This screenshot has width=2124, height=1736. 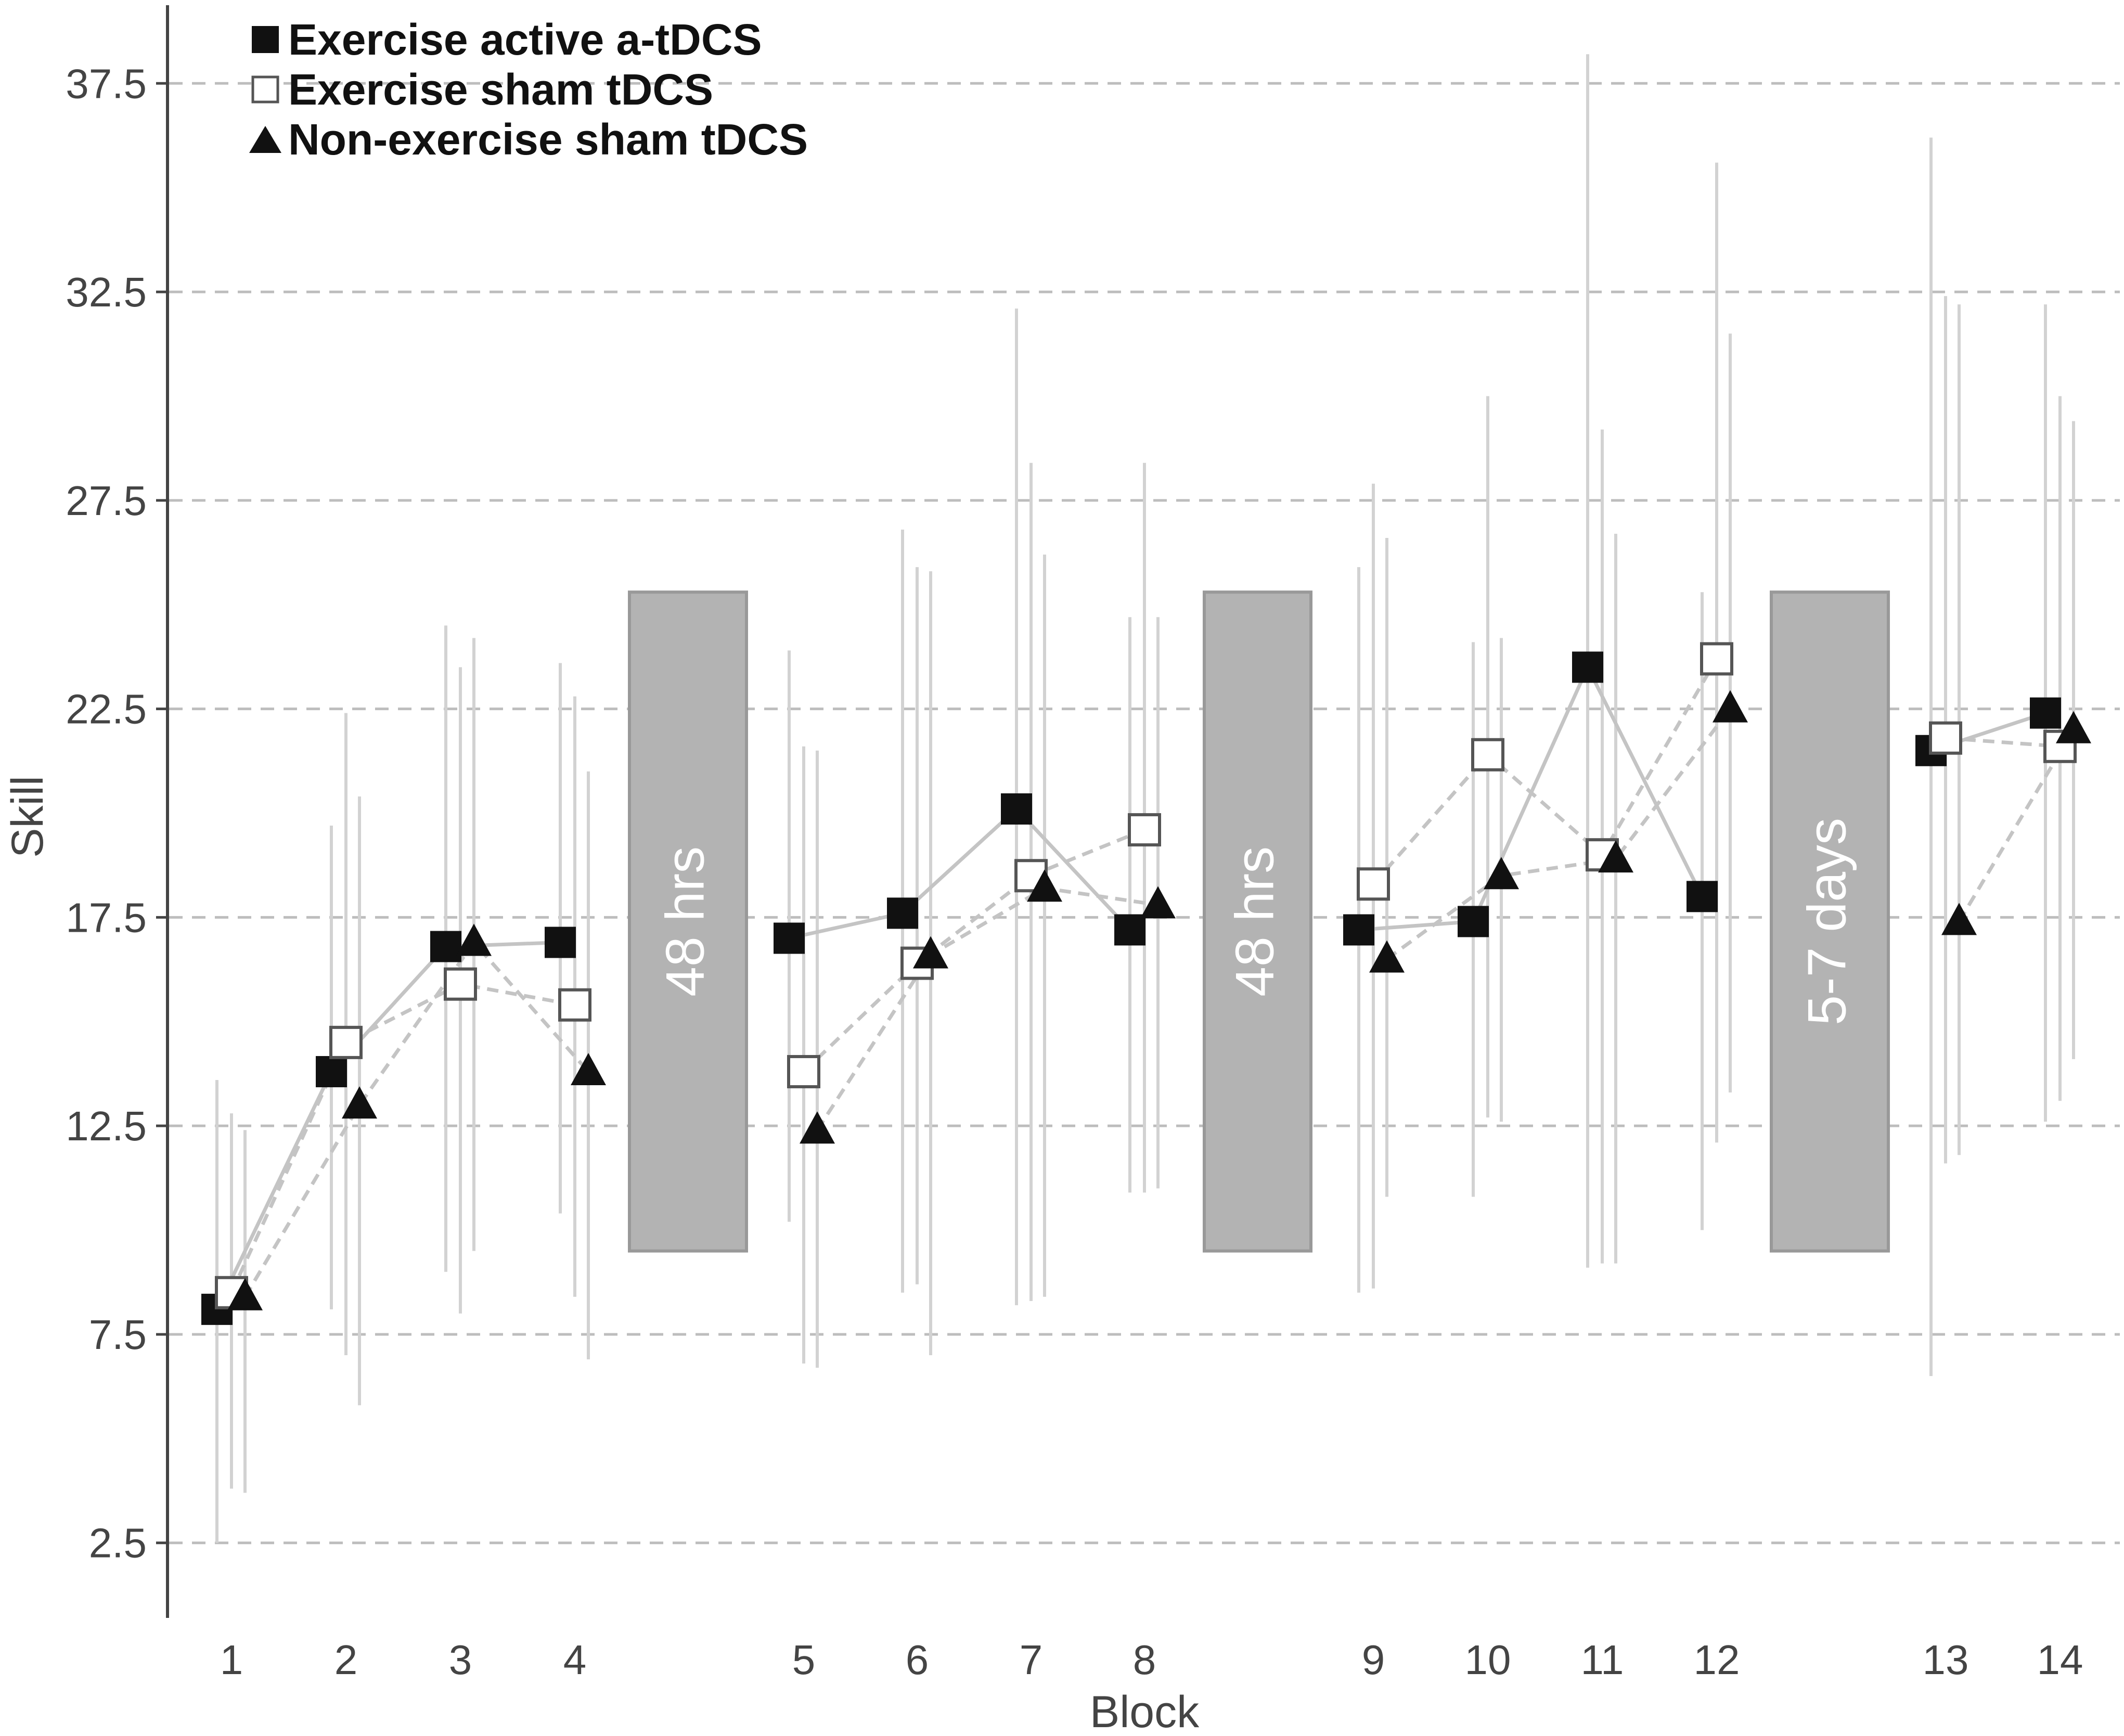 What do you see at coordinates (117, 813) in the screenshot?
I see `y-tick-labels: 2.5 7.5 12.5 17.5 22.5 27.5 32.5 37.5` at bounding box center [117, 813].